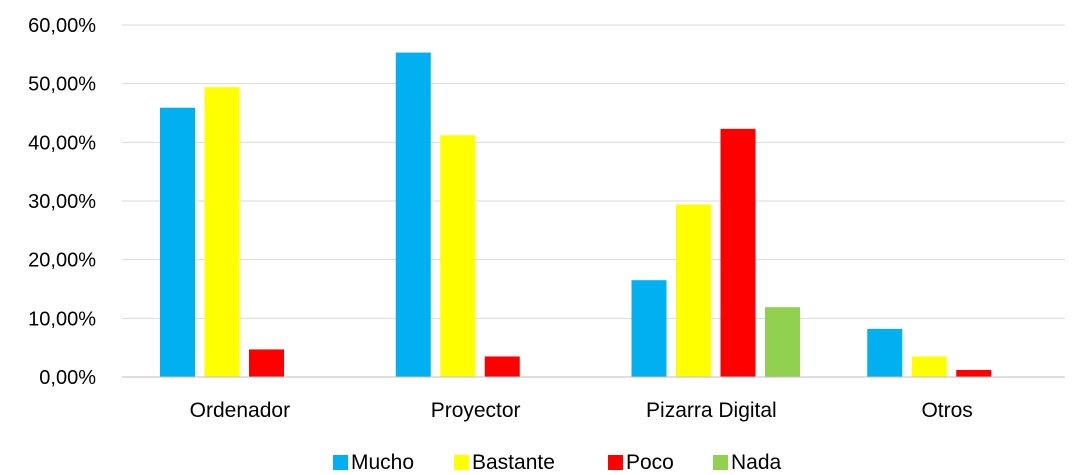 The height and width of the screenshot is (475, 1089). I want to click on x-category-label: Pizarra Digital, so click(711, 410).